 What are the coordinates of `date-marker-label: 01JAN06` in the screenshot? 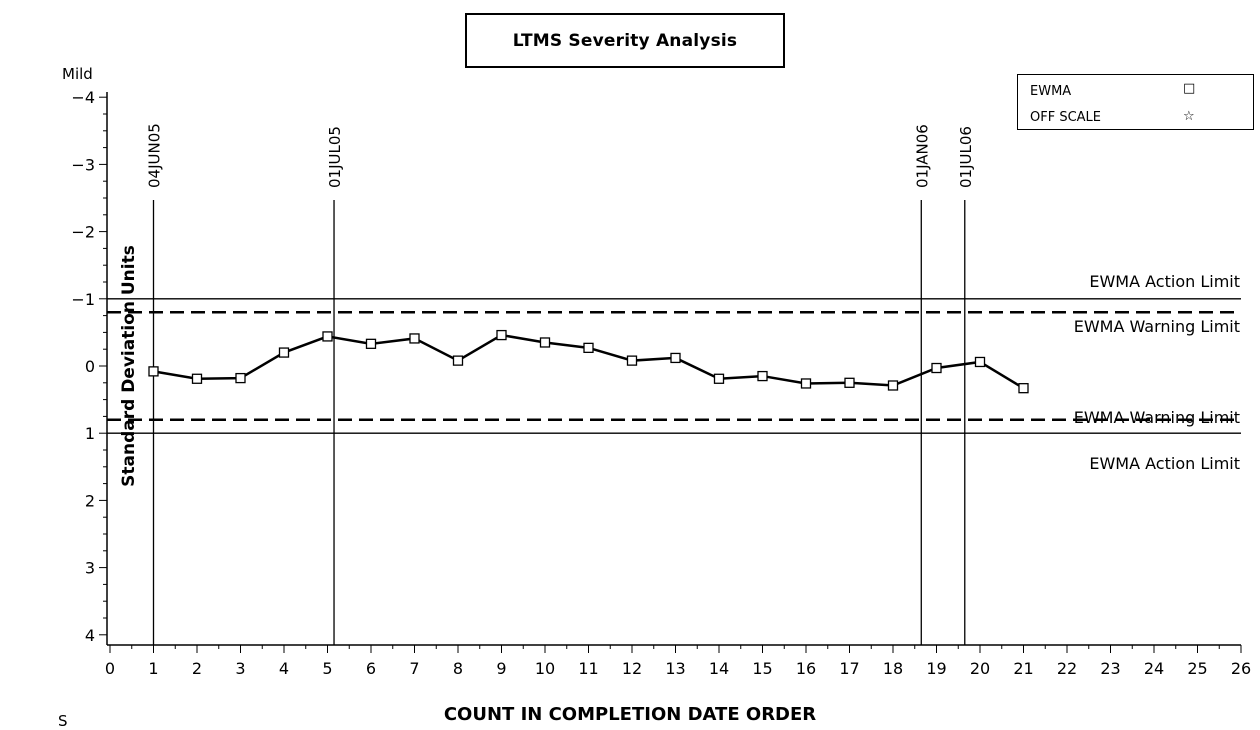 It's located at (922, 156).